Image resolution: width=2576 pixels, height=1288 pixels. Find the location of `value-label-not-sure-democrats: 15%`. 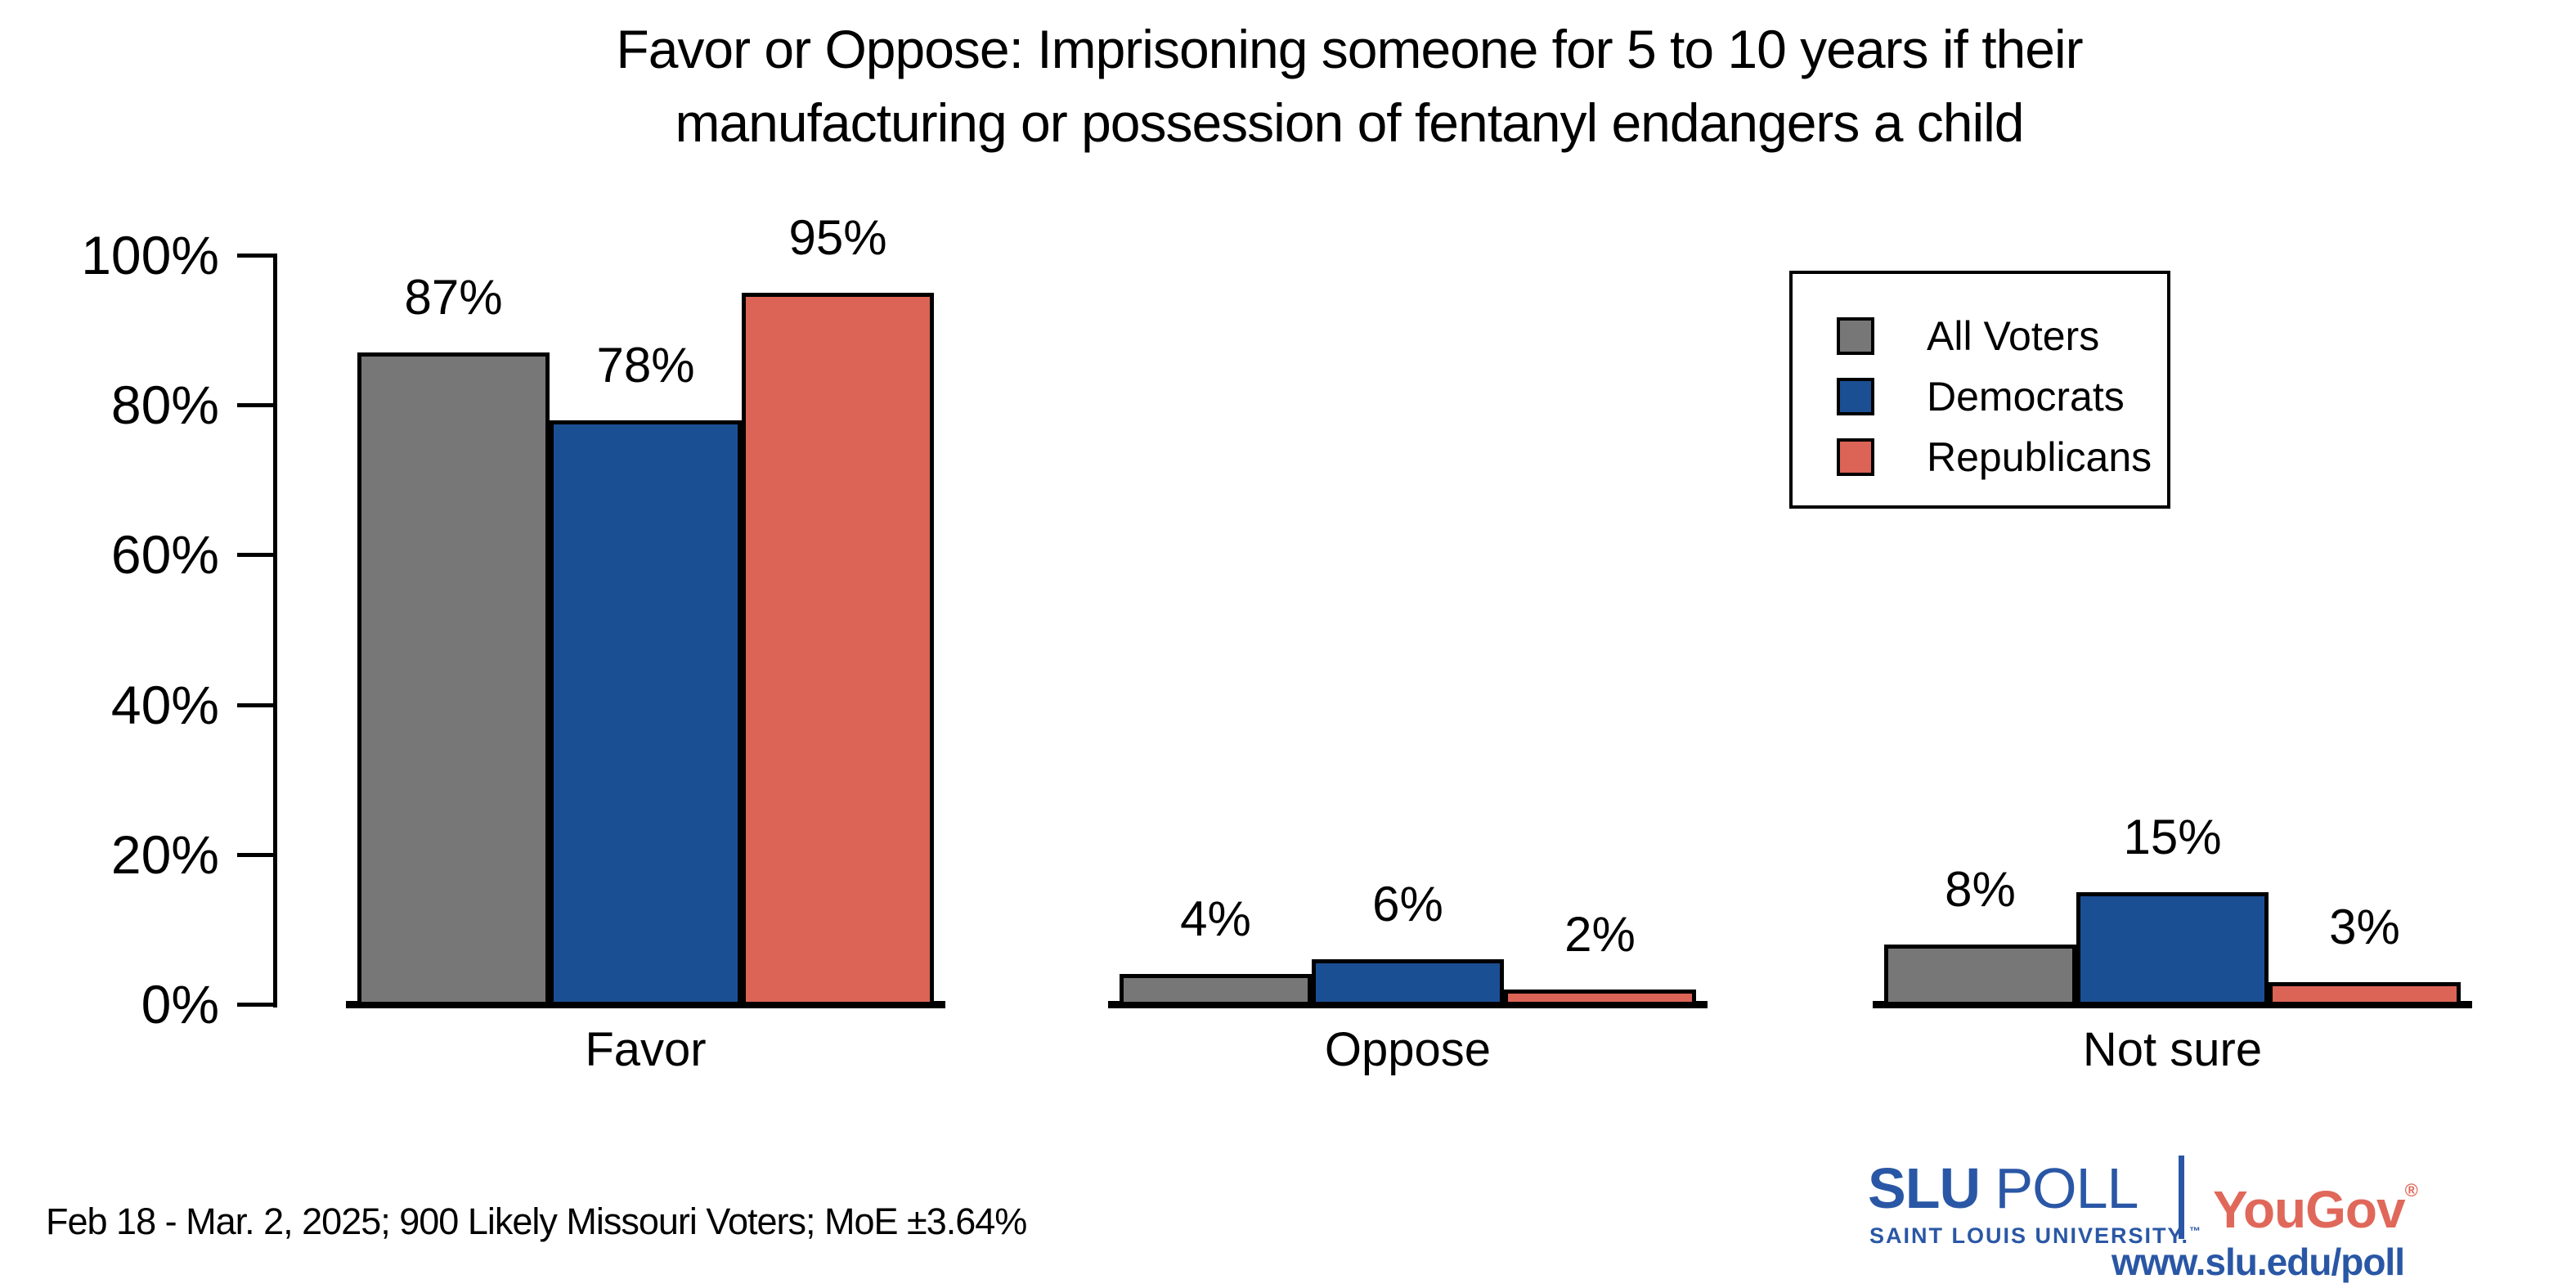

value-label-not-sure-democrats: 15% is located at coordinates (2172, 837).